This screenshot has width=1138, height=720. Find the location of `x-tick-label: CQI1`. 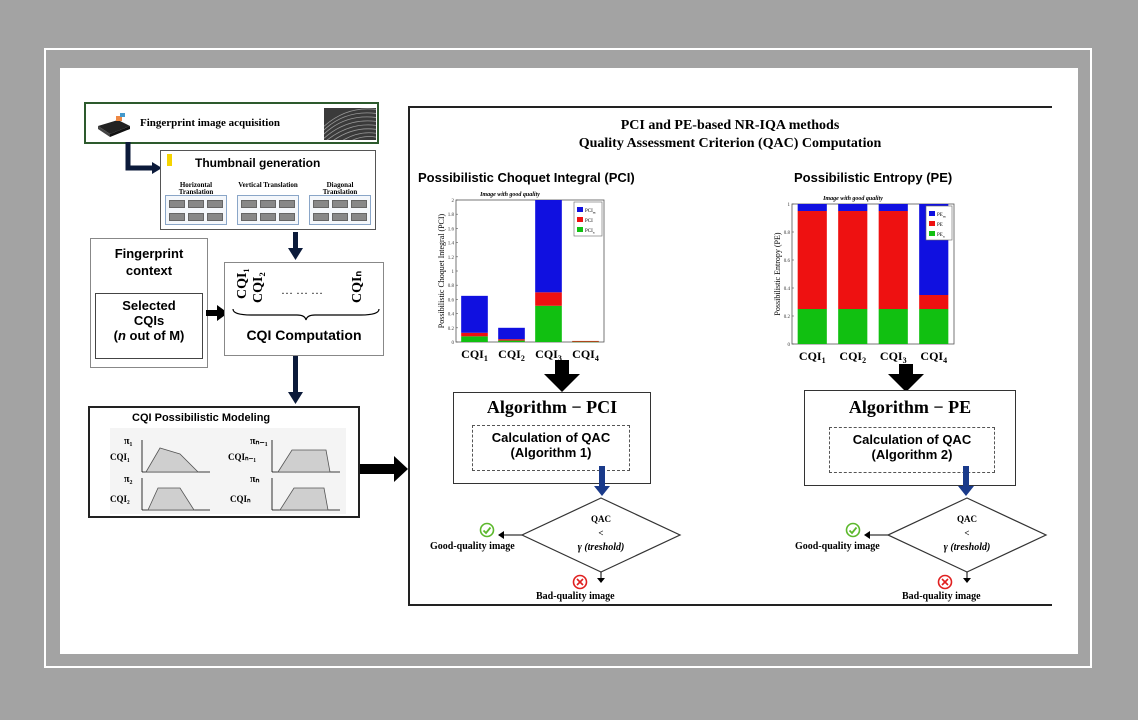

x-tick-label: CQI1 is located at coordinates (812, 357).